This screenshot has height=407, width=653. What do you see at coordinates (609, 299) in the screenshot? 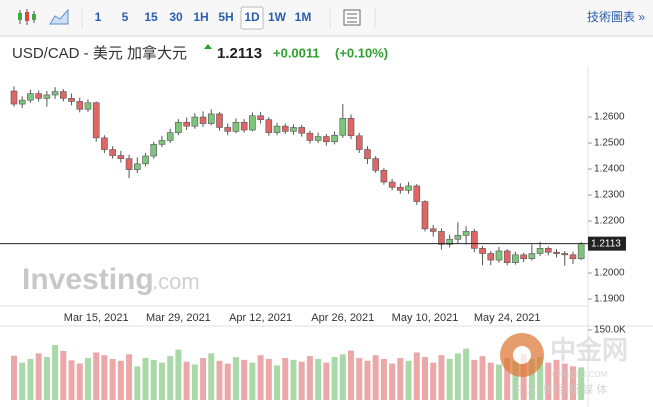
I see `y-tick-label: 1.1900` at bounding box center [609, 299].